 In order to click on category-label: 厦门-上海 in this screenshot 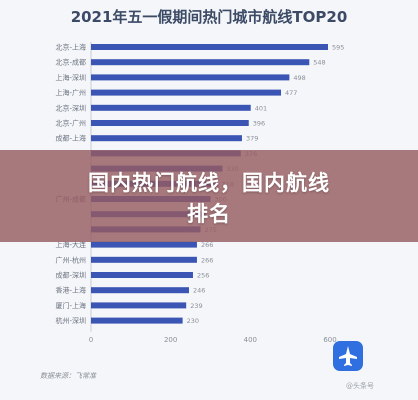, I will do `click(70, 305)`.